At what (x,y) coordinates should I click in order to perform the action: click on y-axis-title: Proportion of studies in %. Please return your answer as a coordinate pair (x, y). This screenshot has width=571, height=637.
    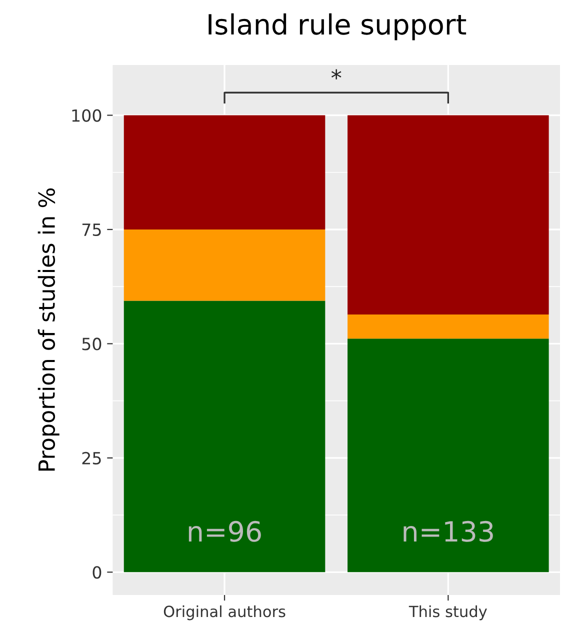
    Looking at the image, I should click on (49, 329).